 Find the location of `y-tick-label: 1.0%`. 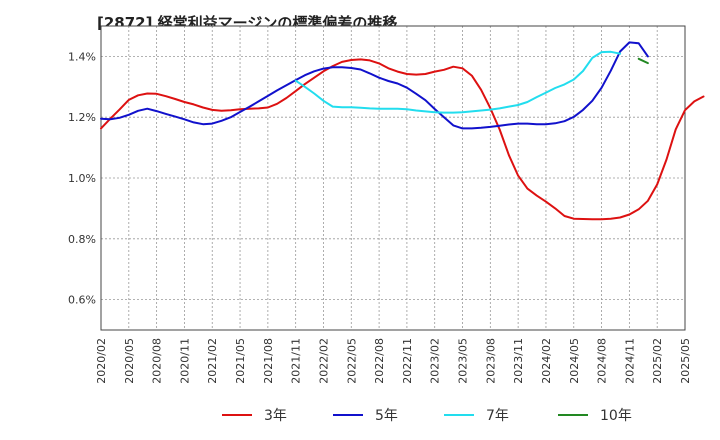

y-tick-label: 1.0% is located at coordinates (82, 178).